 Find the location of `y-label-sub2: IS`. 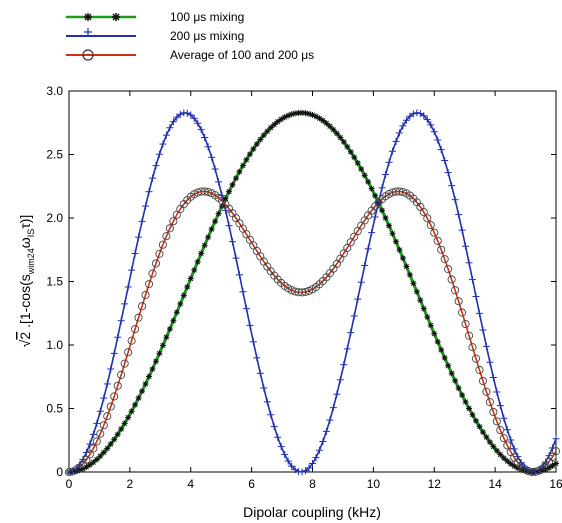

y-label-sub2: IS is located at coordinates (31, 233).